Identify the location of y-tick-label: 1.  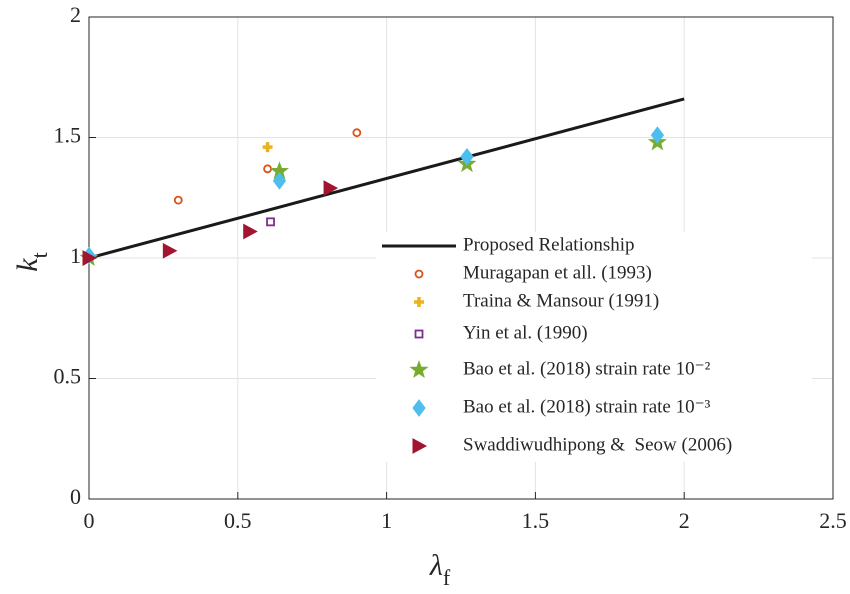
(75, 255).